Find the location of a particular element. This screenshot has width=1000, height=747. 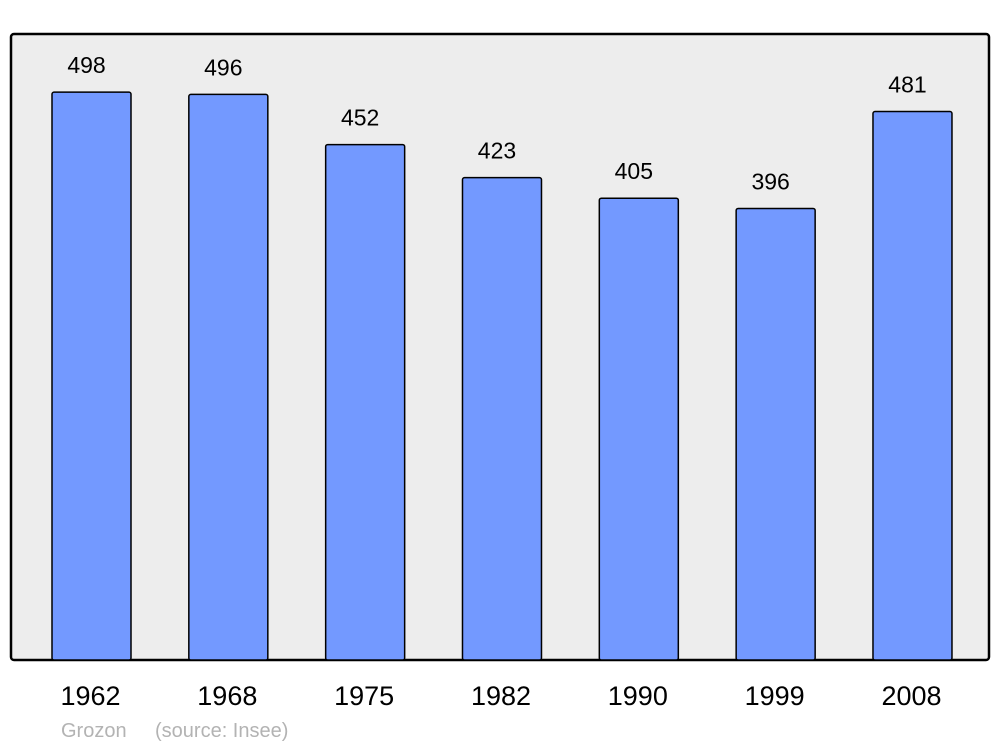

footer-place: Grozon is located at coordinates (94, 731).